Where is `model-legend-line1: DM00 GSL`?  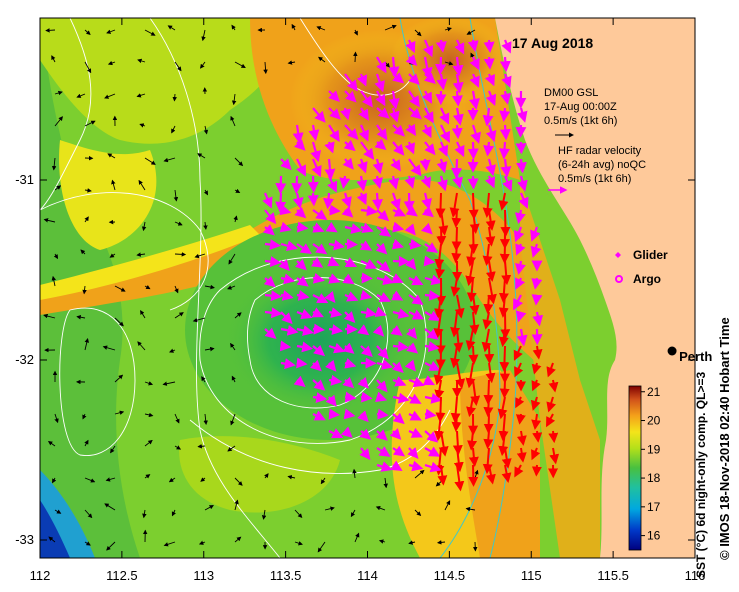 model-legend-line1: DM00 GSL is located at coordinates (571, 93).